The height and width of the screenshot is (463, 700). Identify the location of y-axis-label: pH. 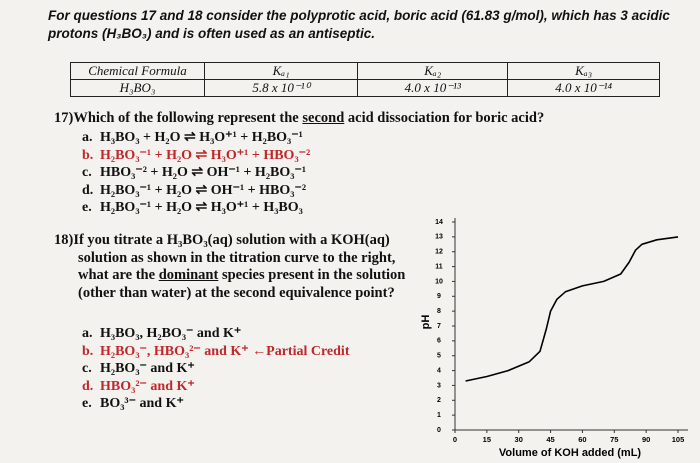
(426, 322).